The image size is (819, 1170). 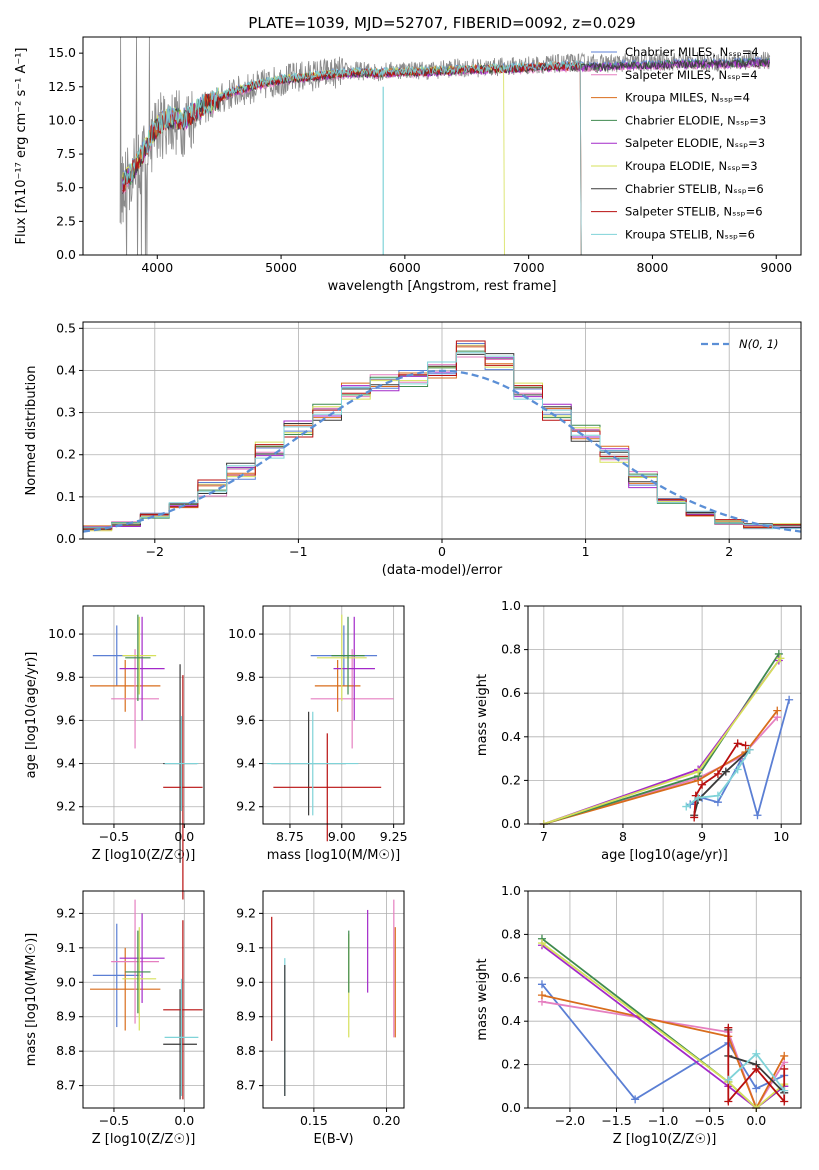 I want to click on tick-label-x: 9, so click(x=702, y=836).